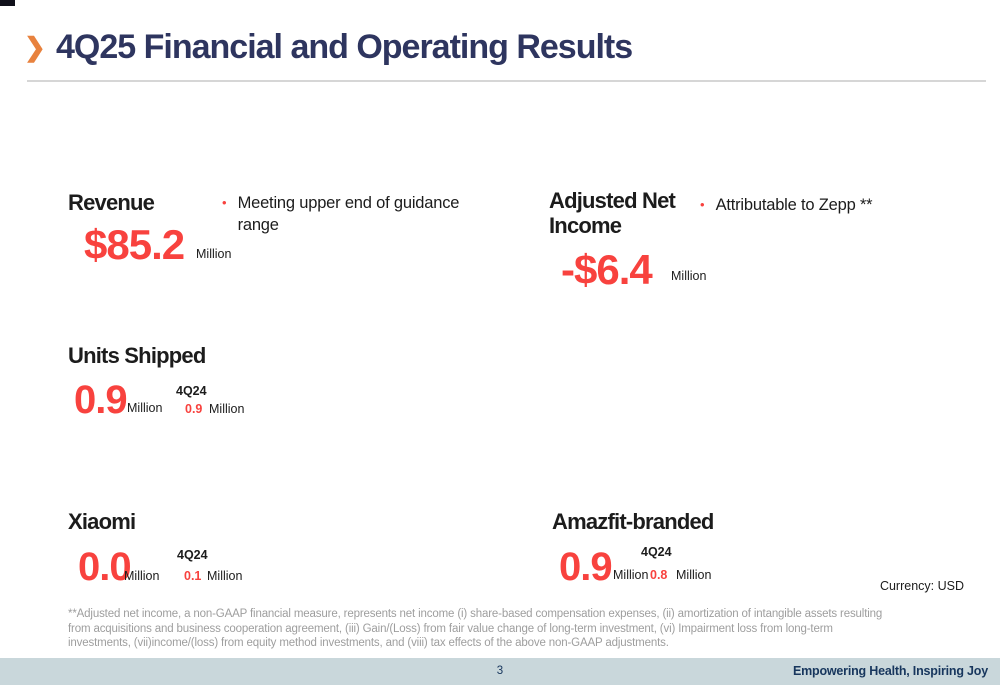  I want to click on amazfit-branded-unit: Million, so click(631, 575).